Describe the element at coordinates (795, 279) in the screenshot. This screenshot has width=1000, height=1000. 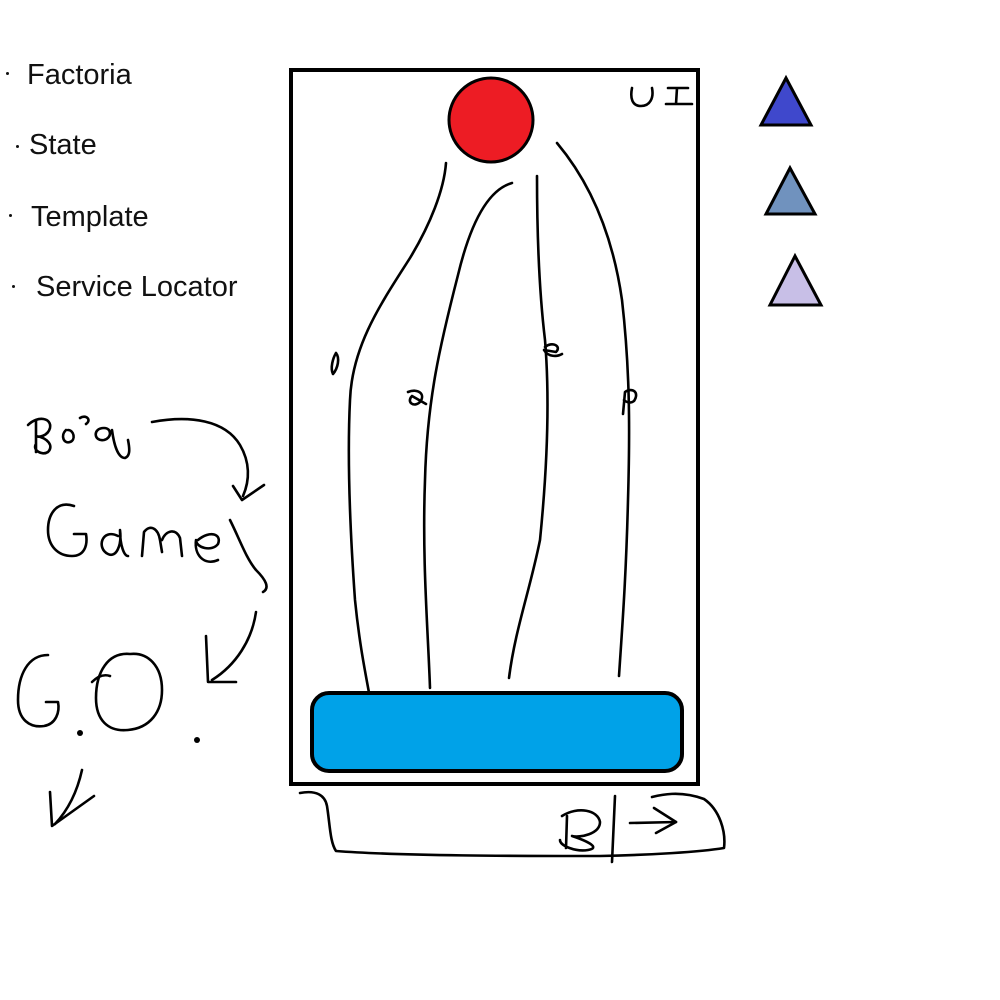
I see `triangle-lavender` at that location.